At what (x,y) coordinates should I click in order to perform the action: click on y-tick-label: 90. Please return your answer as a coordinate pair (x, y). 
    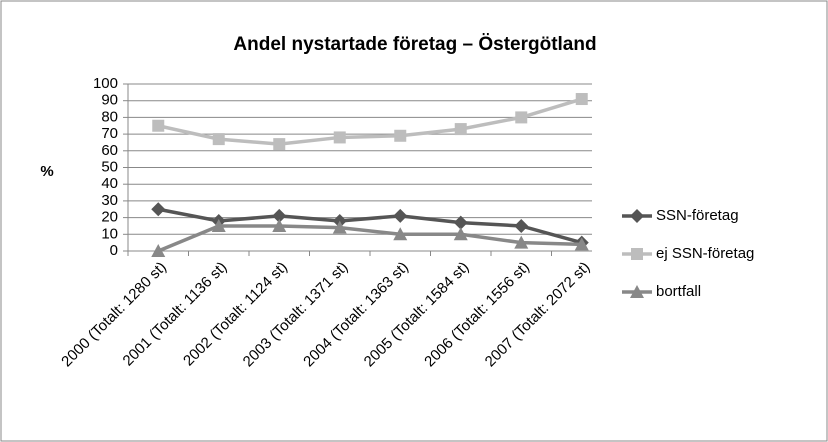
    Looking at the image, I should click on (109, 100).